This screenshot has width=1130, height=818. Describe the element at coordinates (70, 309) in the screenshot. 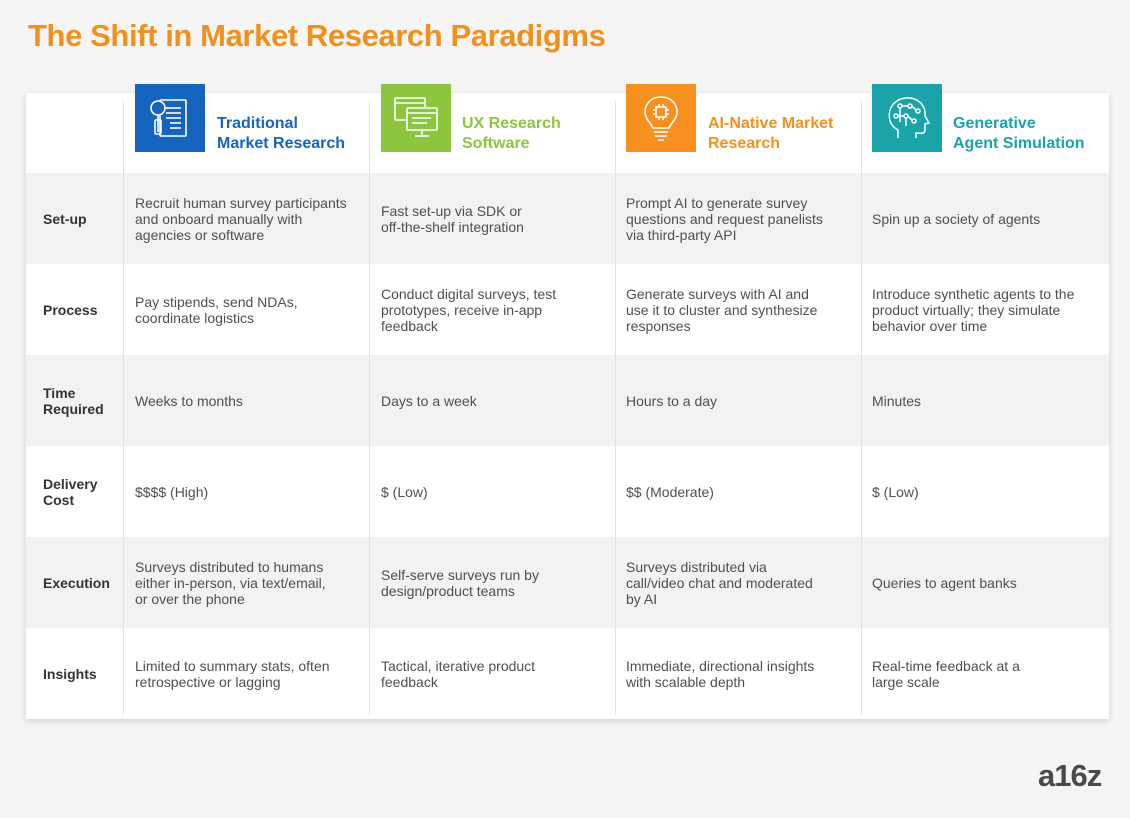

I see `row-label-process: Process` at that location.